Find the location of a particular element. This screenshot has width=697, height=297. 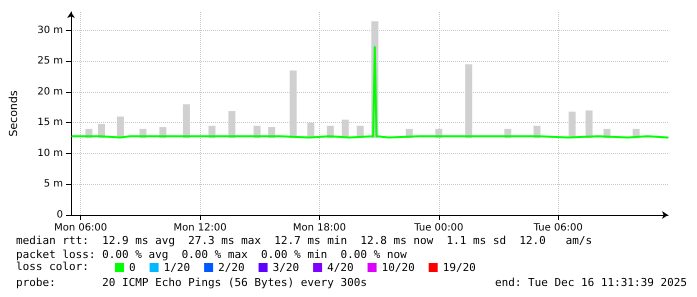

y-tick-label: 0 is located at coordinates (59, 215).